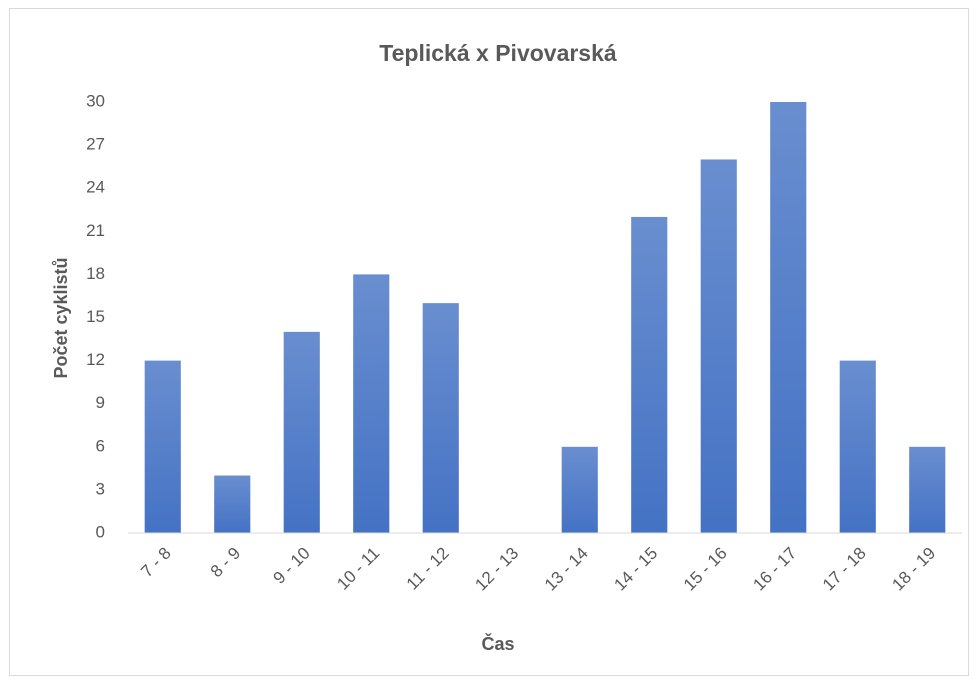 This screenshot has width=978, height=684. I want to click on y-axis-title: Počet cyklistů, so click(61, 317).